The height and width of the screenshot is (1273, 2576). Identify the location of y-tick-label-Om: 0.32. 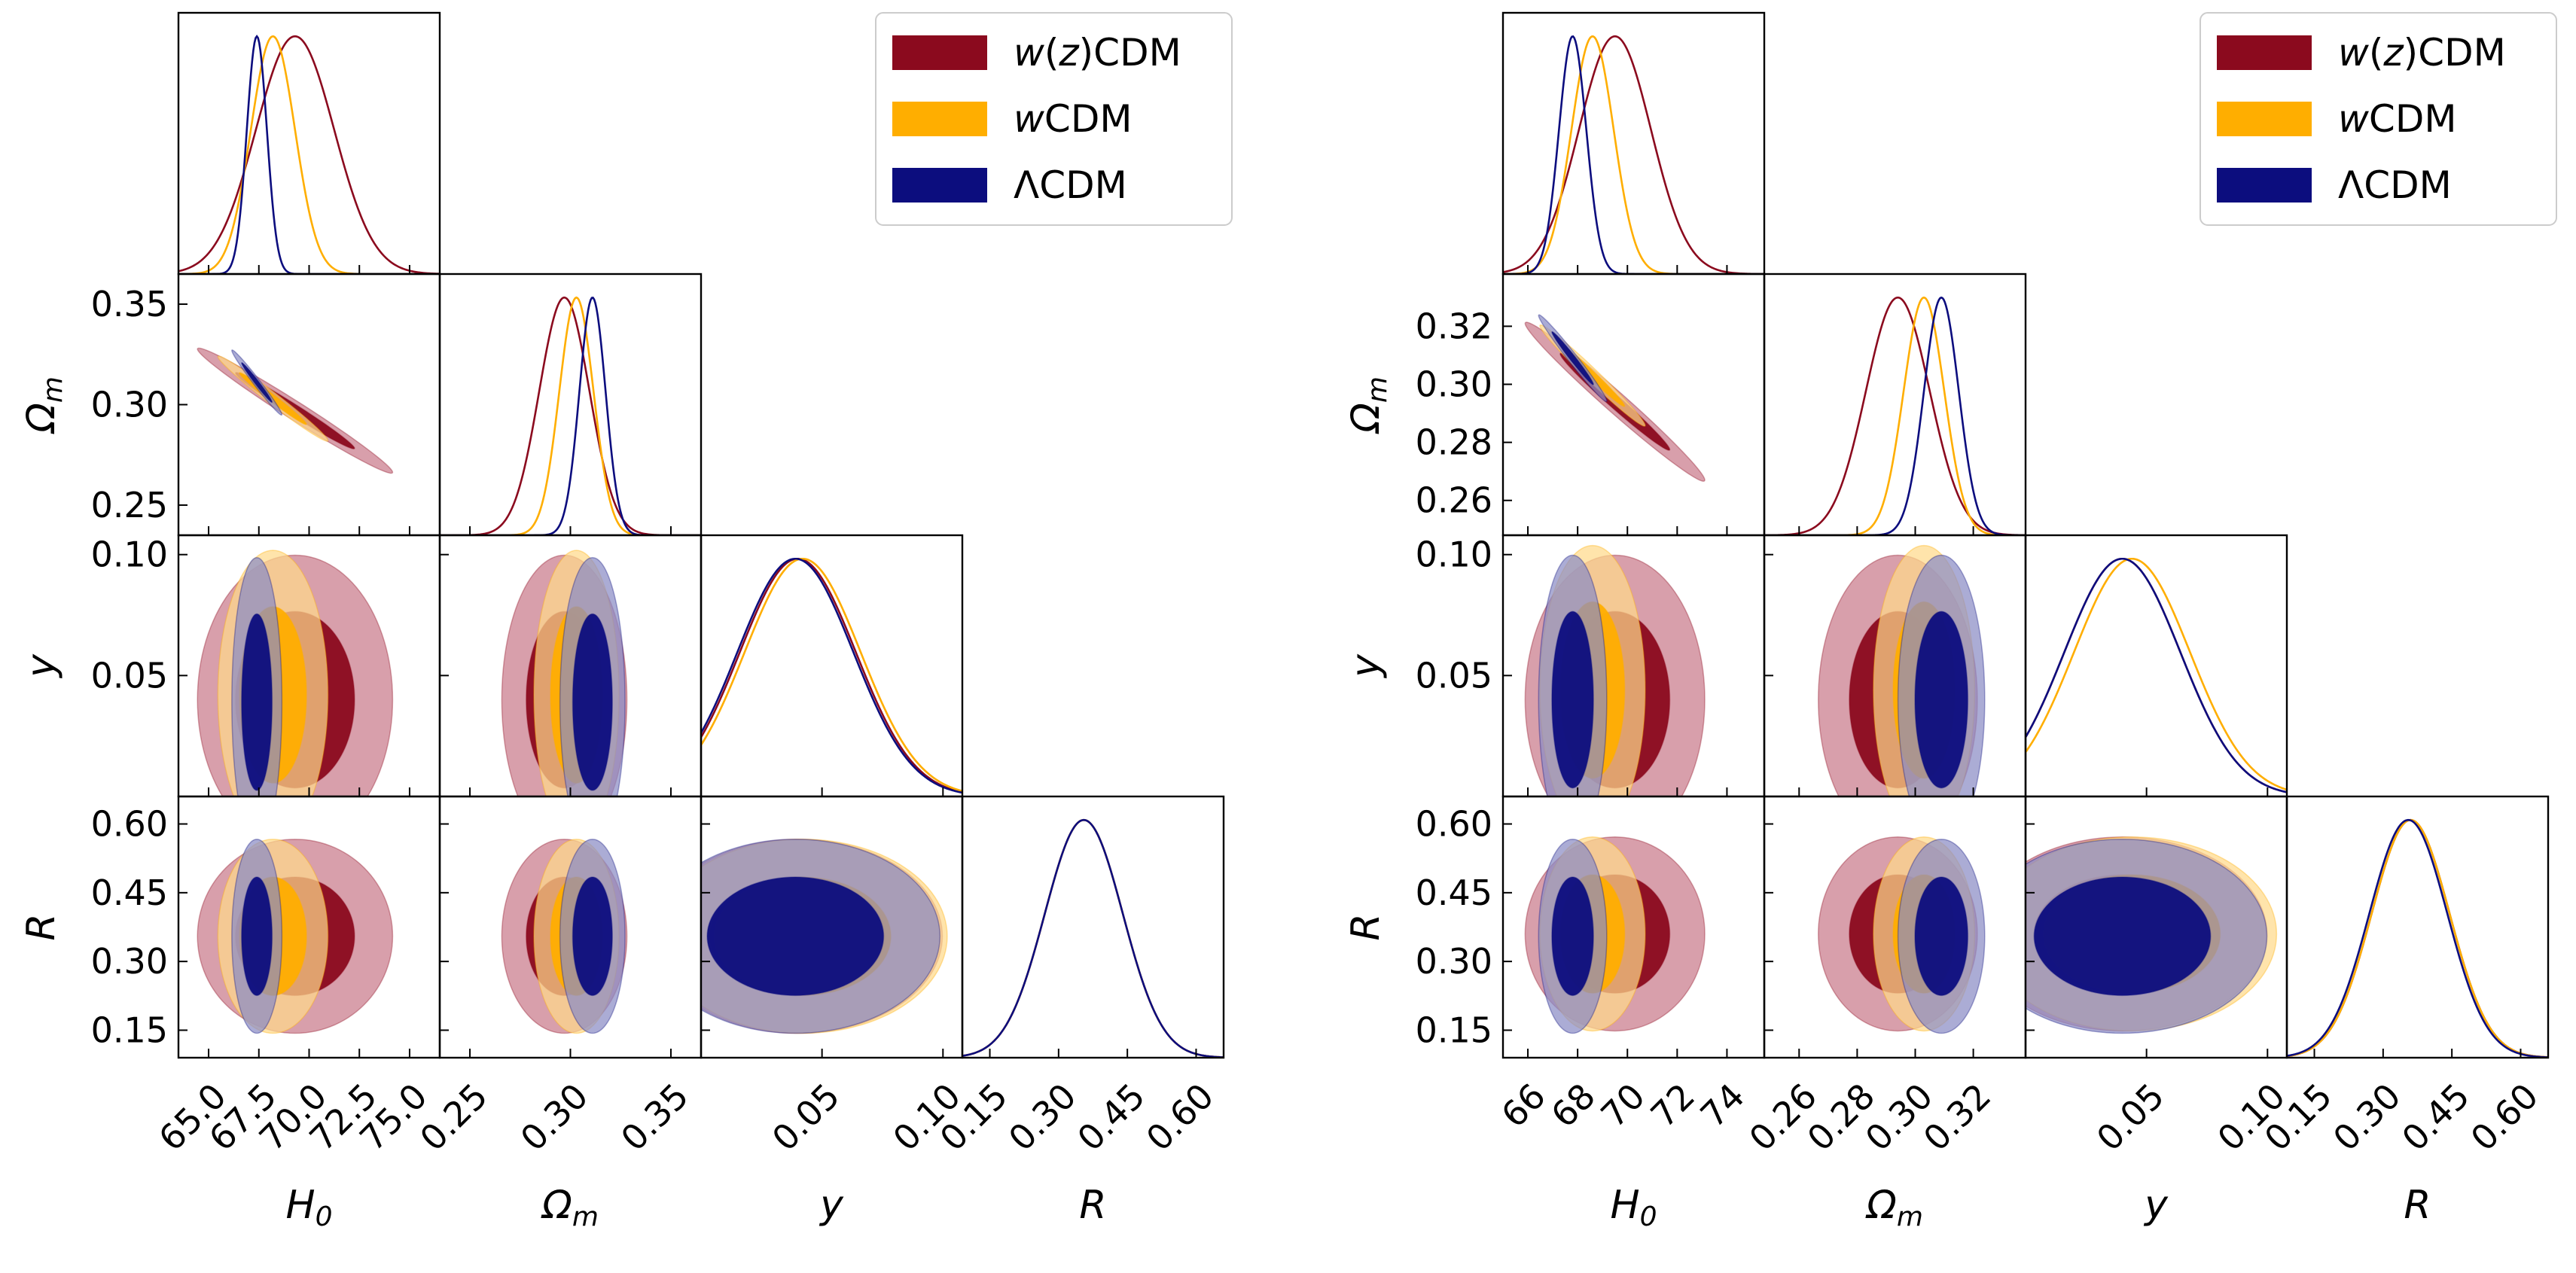
(1454, 326).